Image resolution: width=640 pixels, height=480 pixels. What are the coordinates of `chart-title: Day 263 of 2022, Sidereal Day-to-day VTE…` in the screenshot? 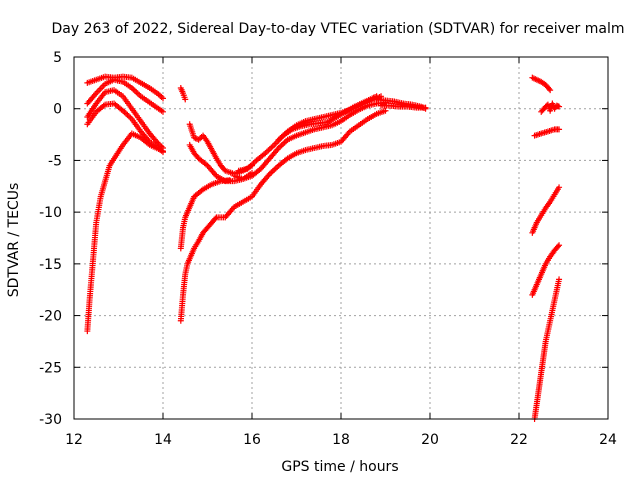 It's located at (338, 29).